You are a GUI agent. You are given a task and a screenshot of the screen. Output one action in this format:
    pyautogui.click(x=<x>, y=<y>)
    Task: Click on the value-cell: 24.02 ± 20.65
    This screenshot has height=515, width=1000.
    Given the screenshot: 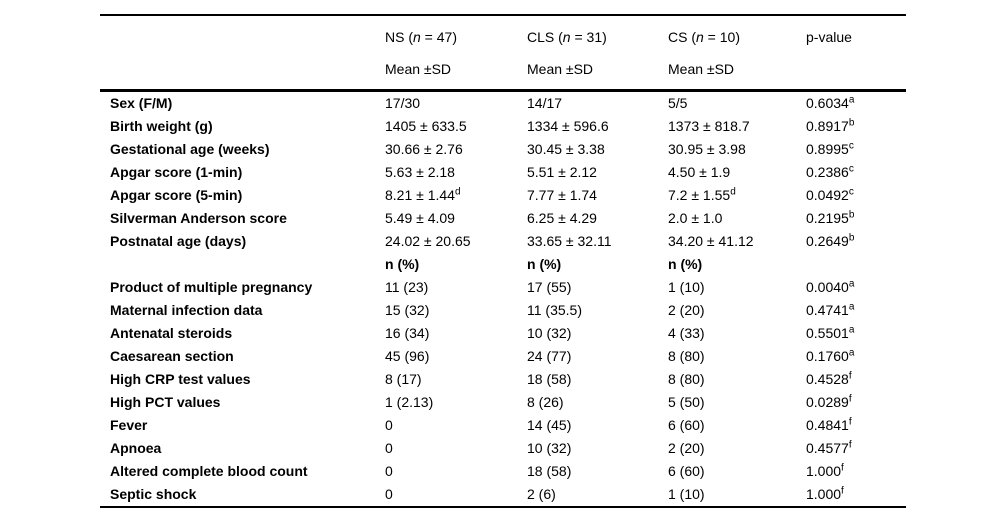 What is the action you would take?
    pyautogui.click(x=428, y=241)
    